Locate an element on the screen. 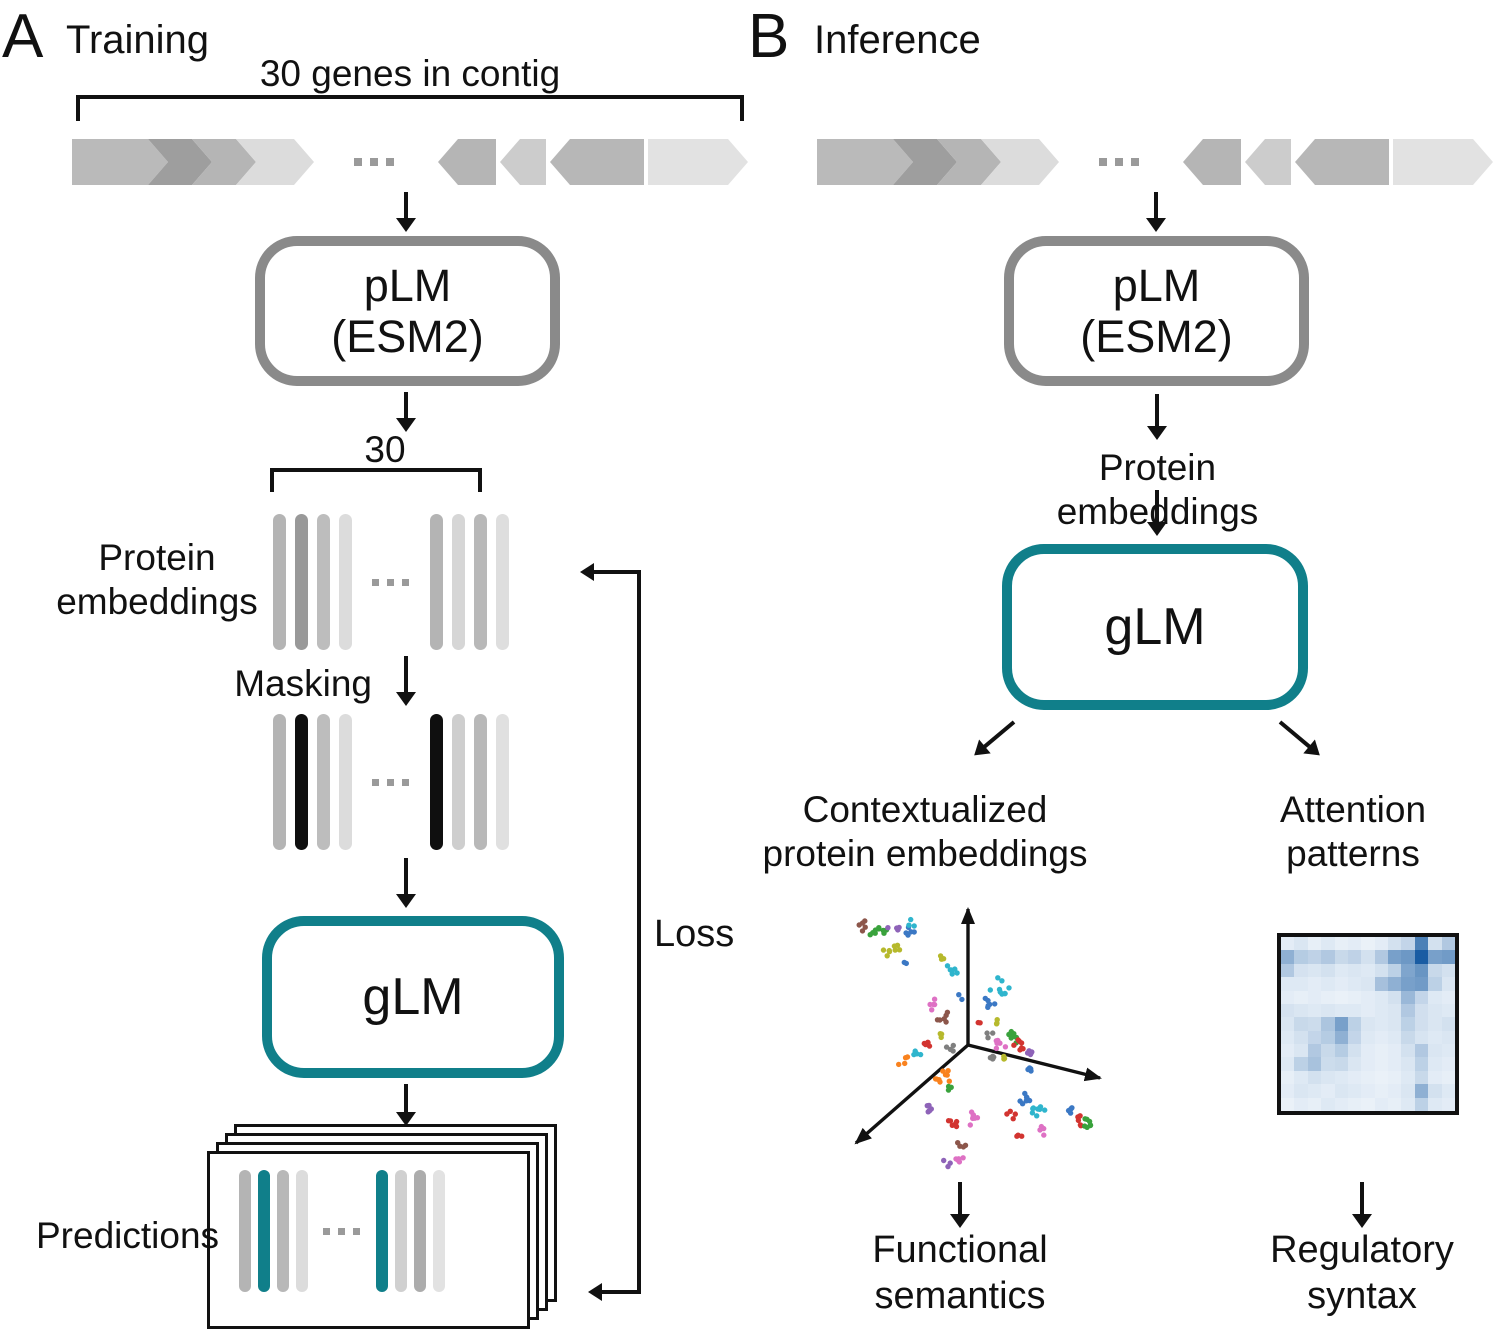 This screenshot has width=1500, height=1332. regulatory-syntax-label: Regulatory syntax is located at coordinates (1362, 1273).